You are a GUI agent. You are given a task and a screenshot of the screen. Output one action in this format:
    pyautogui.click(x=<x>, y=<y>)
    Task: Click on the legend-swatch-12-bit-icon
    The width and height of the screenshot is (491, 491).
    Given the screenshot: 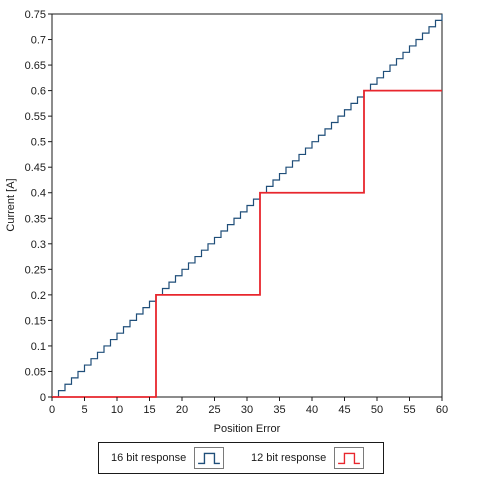 What is the action you would take?
    pyautogui.click(x=349, y=458)
    